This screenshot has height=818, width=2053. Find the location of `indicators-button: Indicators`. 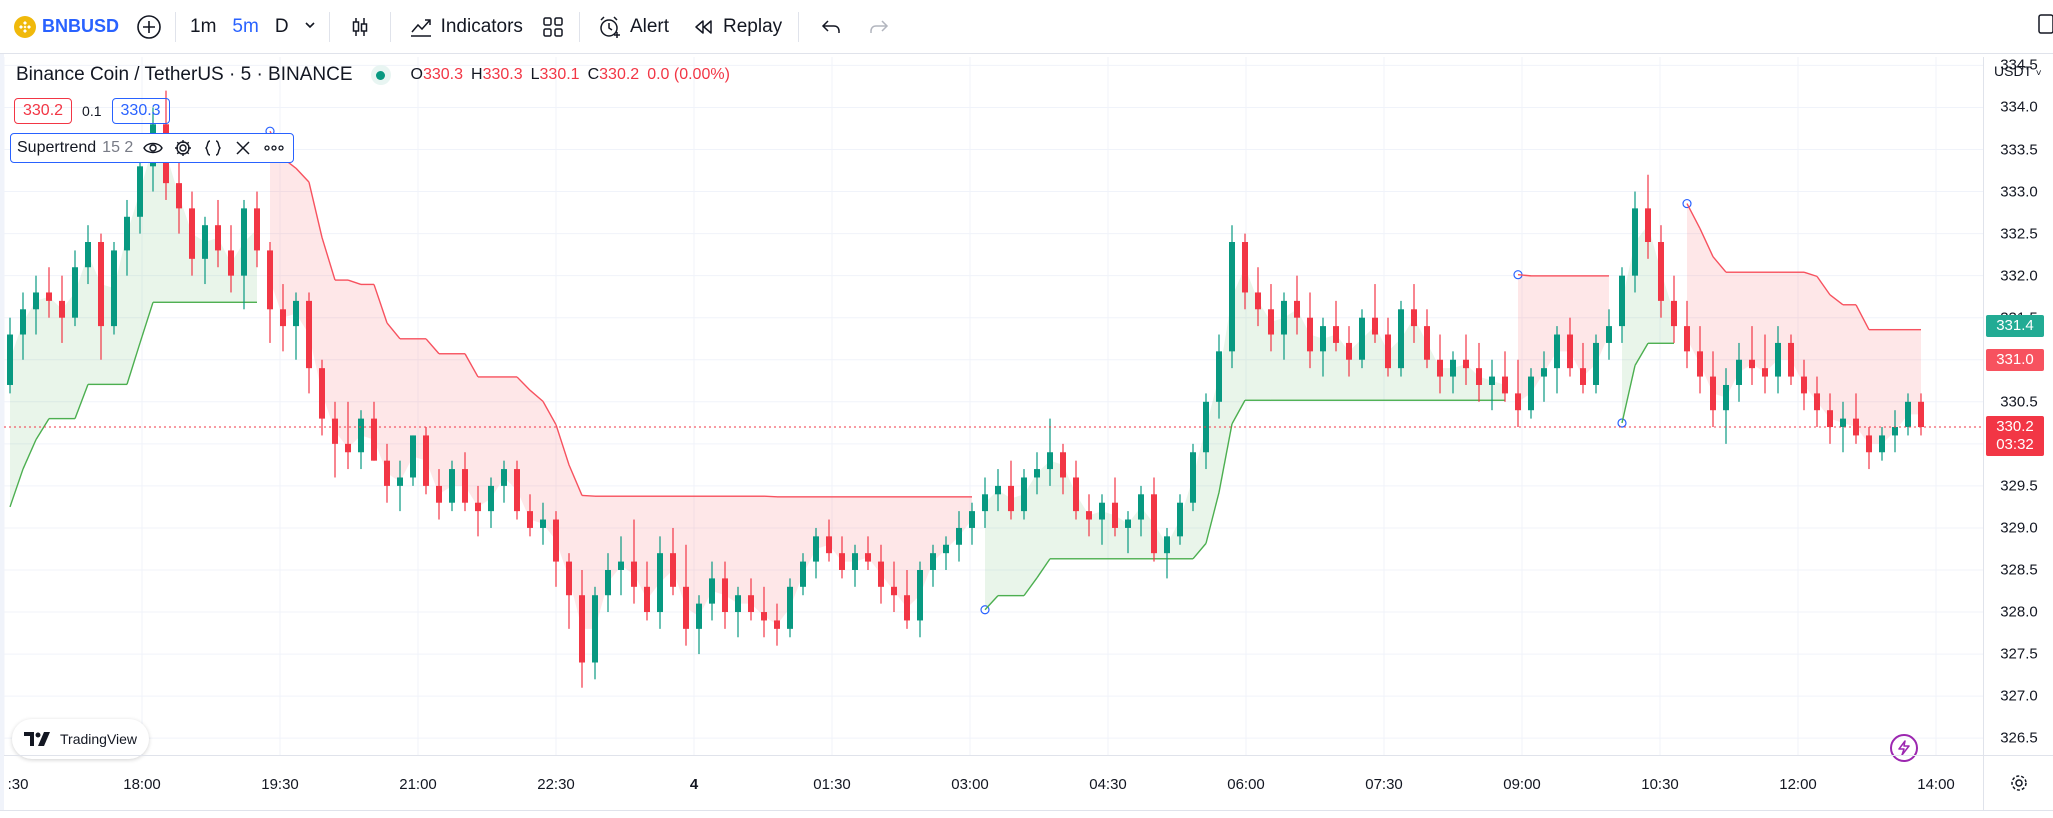

indicators-button: Indicators is located at coordinates (465, 27).